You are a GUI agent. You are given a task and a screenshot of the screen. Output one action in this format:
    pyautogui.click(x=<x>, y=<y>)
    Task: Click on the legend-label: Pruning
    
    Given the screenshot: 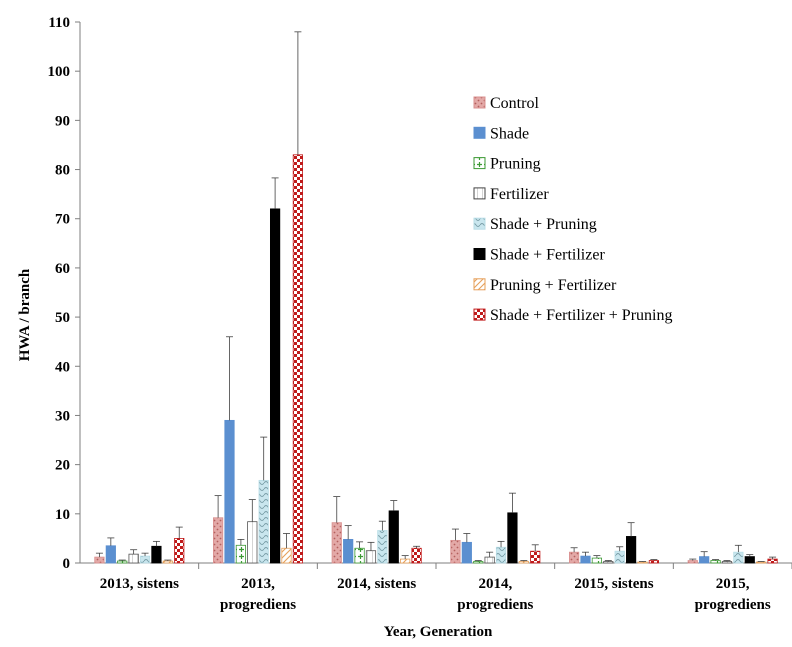 What is the action you would take?
    pyautogui.click(x=515, y=164)
    